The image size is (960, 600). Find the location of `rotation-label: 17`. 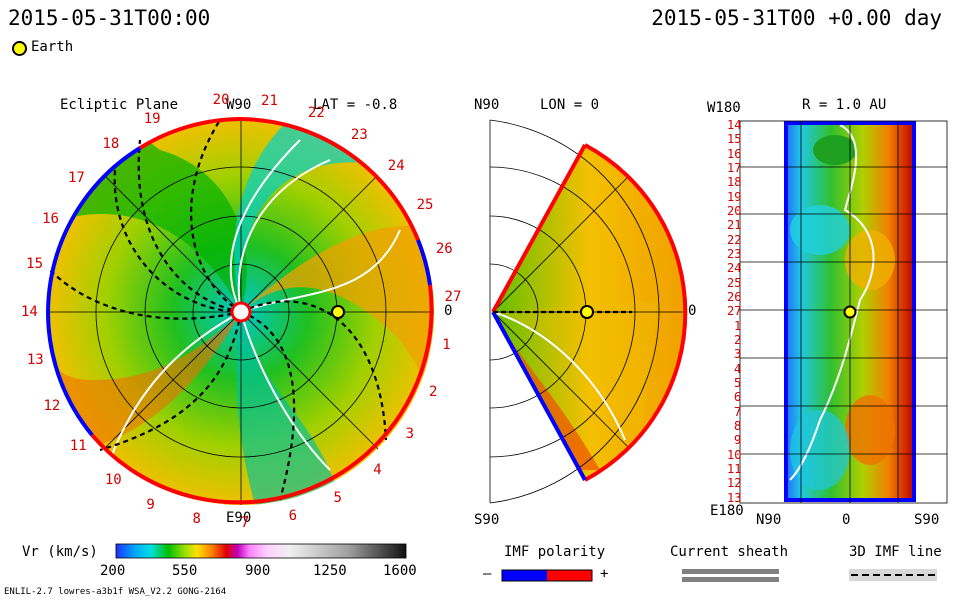

rotation-label: 17 is located at coordinates (76, 177).